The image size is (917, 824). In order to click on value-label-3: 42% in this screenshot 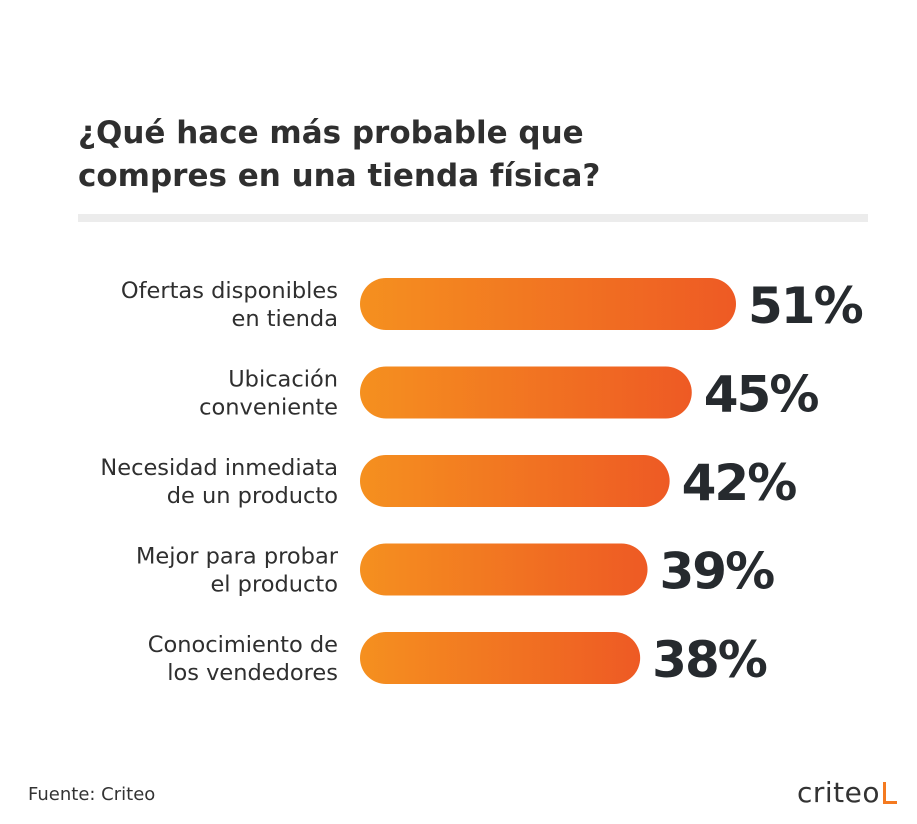, I will do `click(739, 483)`.